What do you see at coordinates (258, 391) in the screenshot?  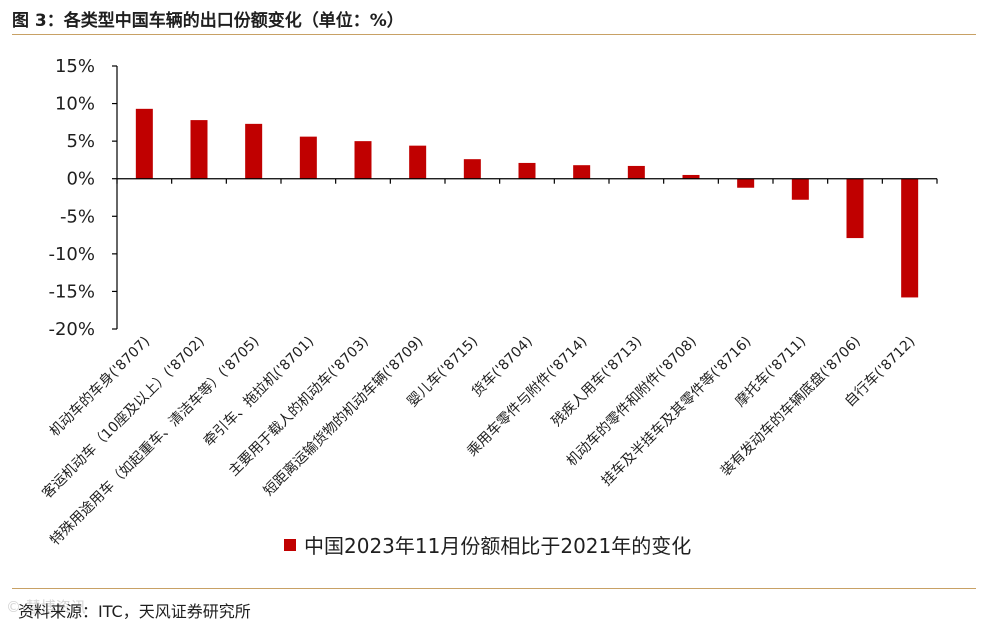 I see `category-label: 牵引车、拖拉机('8701)` at bounding box center [258, 391].